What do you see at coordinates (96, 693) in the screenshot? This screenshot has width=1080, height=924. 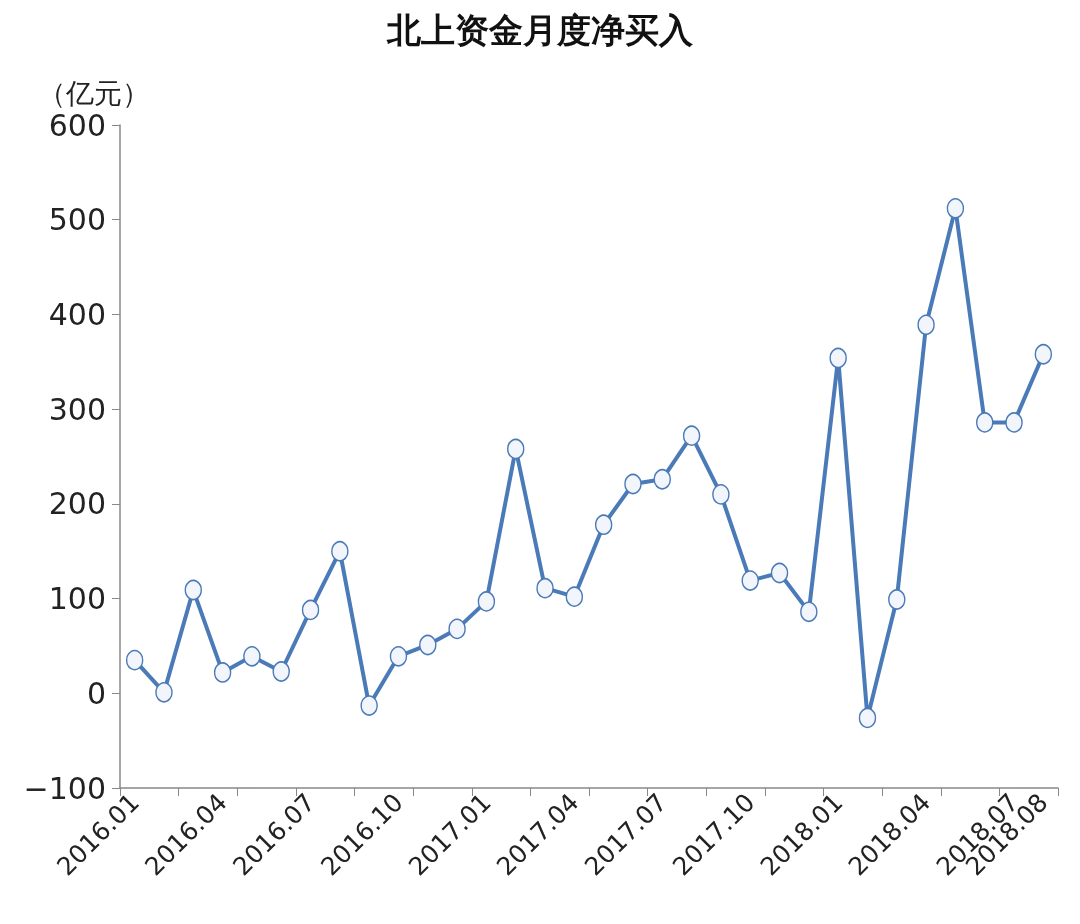 I see `y-tick-label: 0` at bounding box center [96, 693].